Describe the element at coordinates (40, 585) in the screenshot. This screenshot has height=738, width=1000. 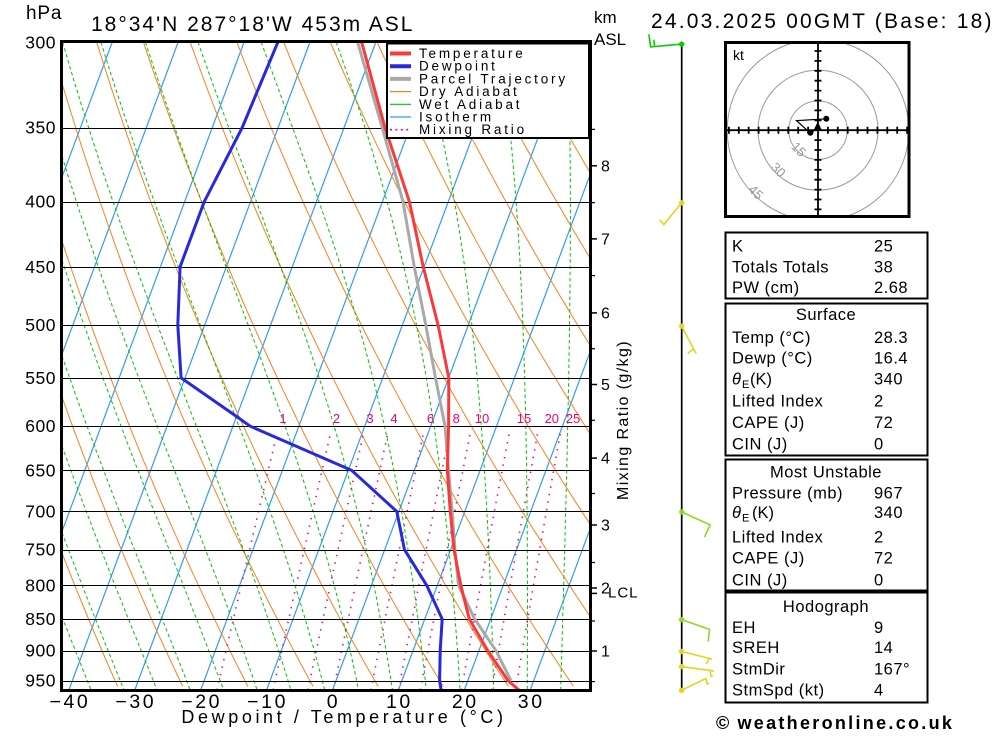
I see `svg-text: 800` at that location.